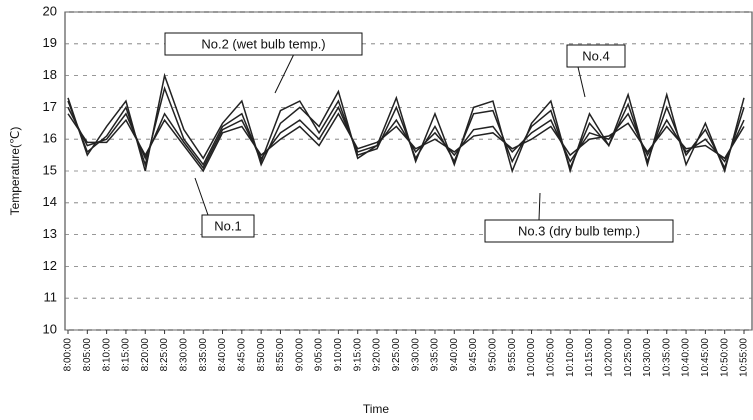 This screenshot has width=753, height=420. I want to click on x-tick-label: 10:40:00, so click(686, 357).